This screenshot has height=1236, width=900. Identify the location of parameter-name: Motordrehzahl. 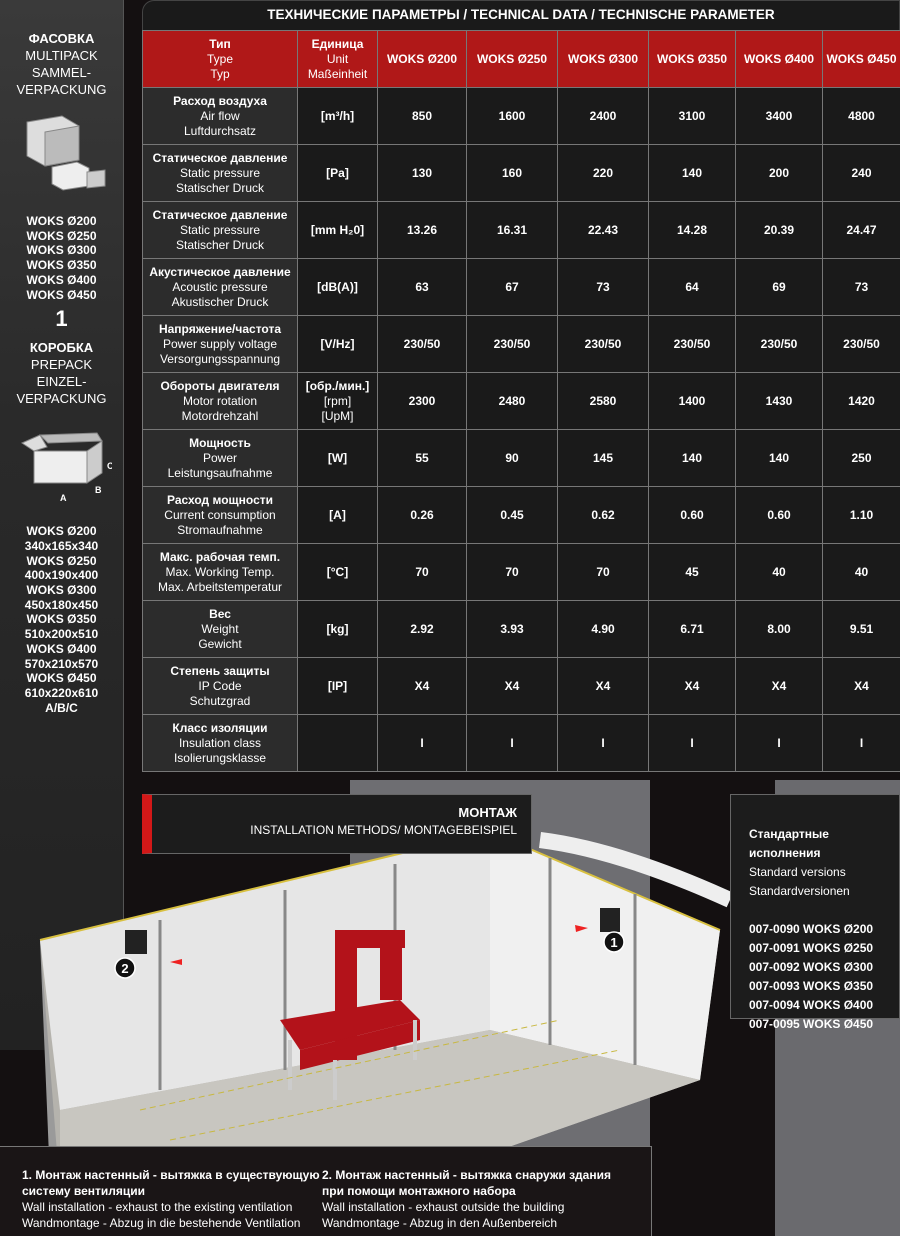
(220, 415).